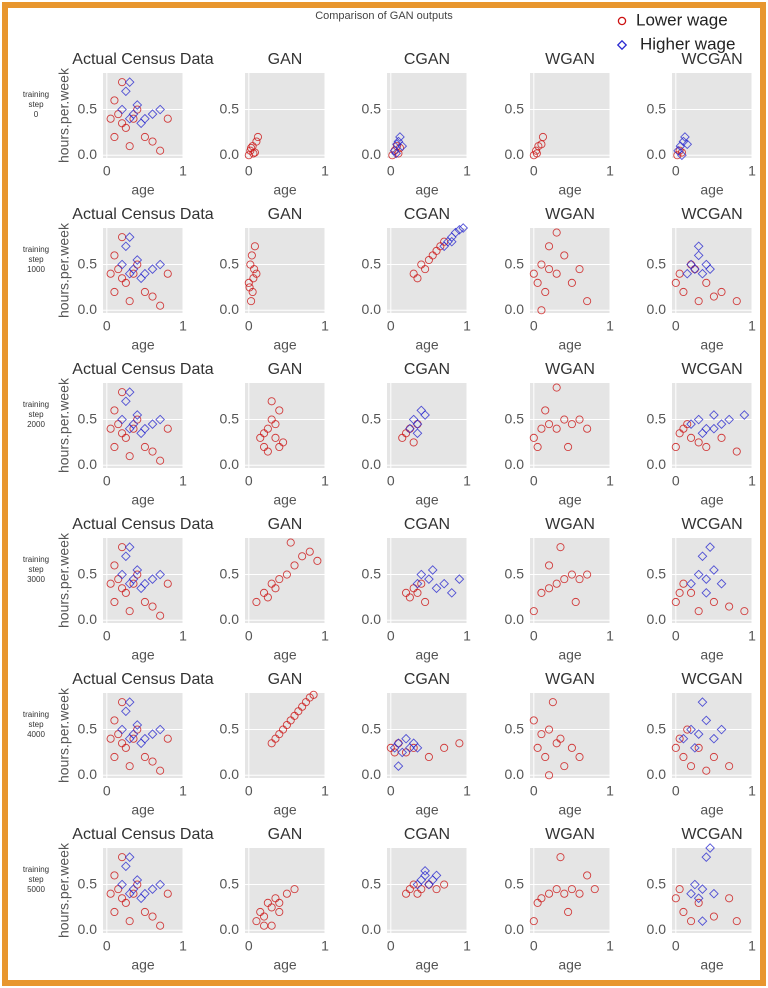  I want to click on legend-marker, so click(622, 45).